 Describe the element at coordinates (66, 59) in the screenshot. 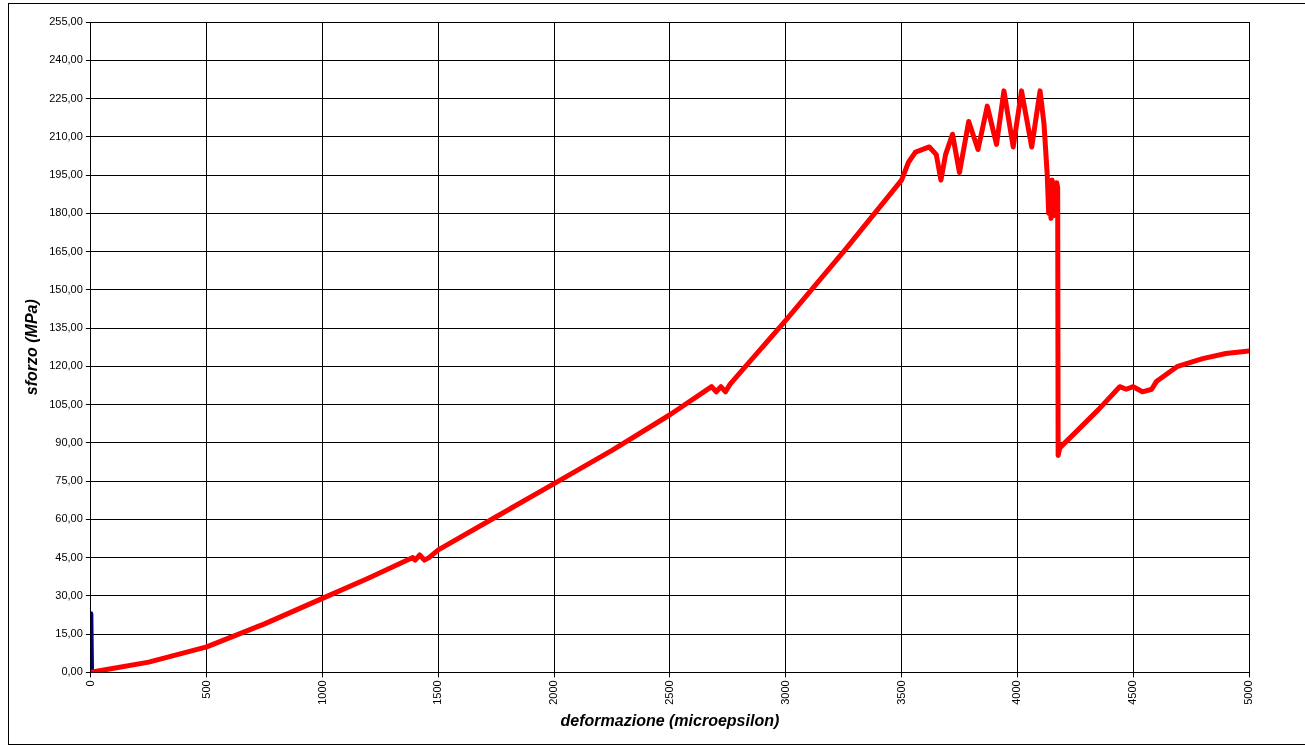

I see `y-tick-label: 240,00` at that location.